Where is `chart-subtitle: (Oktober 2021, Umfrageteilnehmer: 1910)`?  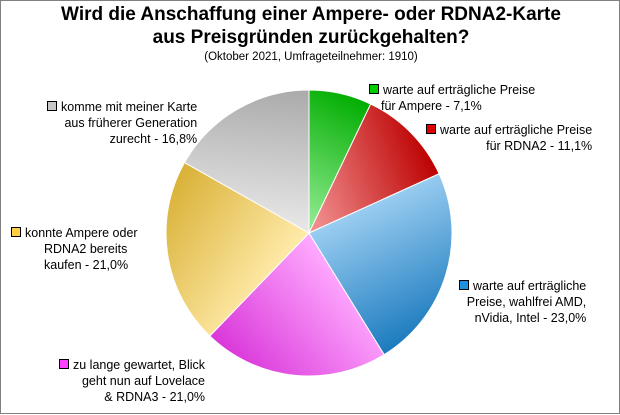 chart-subtitle: (Oktober 2021, Umfrageteilnehmer: 1910) is located at coordinates (311, 57).